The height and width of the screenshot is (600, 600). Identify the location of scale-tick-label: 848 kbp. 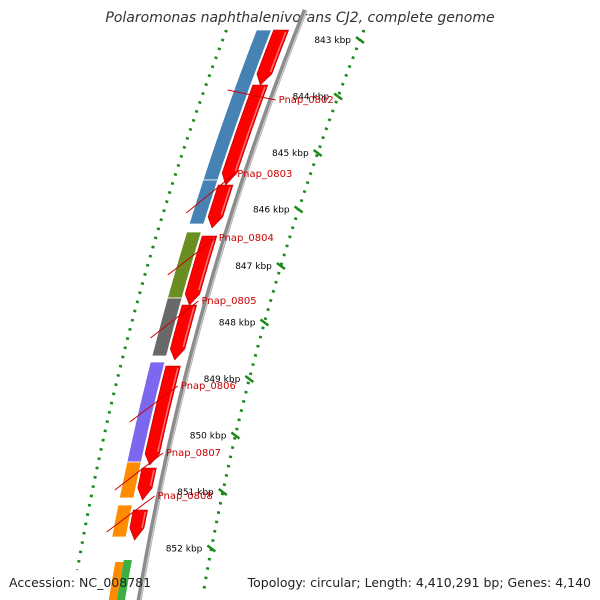
(237, 324).